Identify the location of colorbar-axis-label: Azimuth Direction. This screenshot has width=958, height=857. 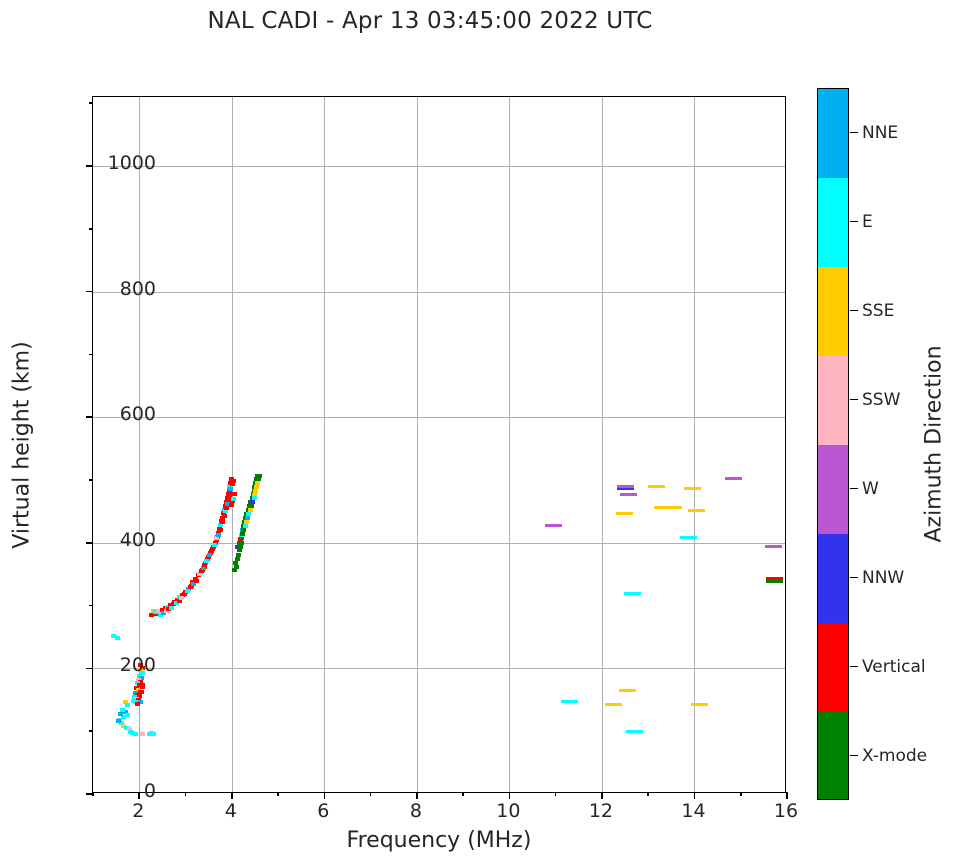
(934, 444).